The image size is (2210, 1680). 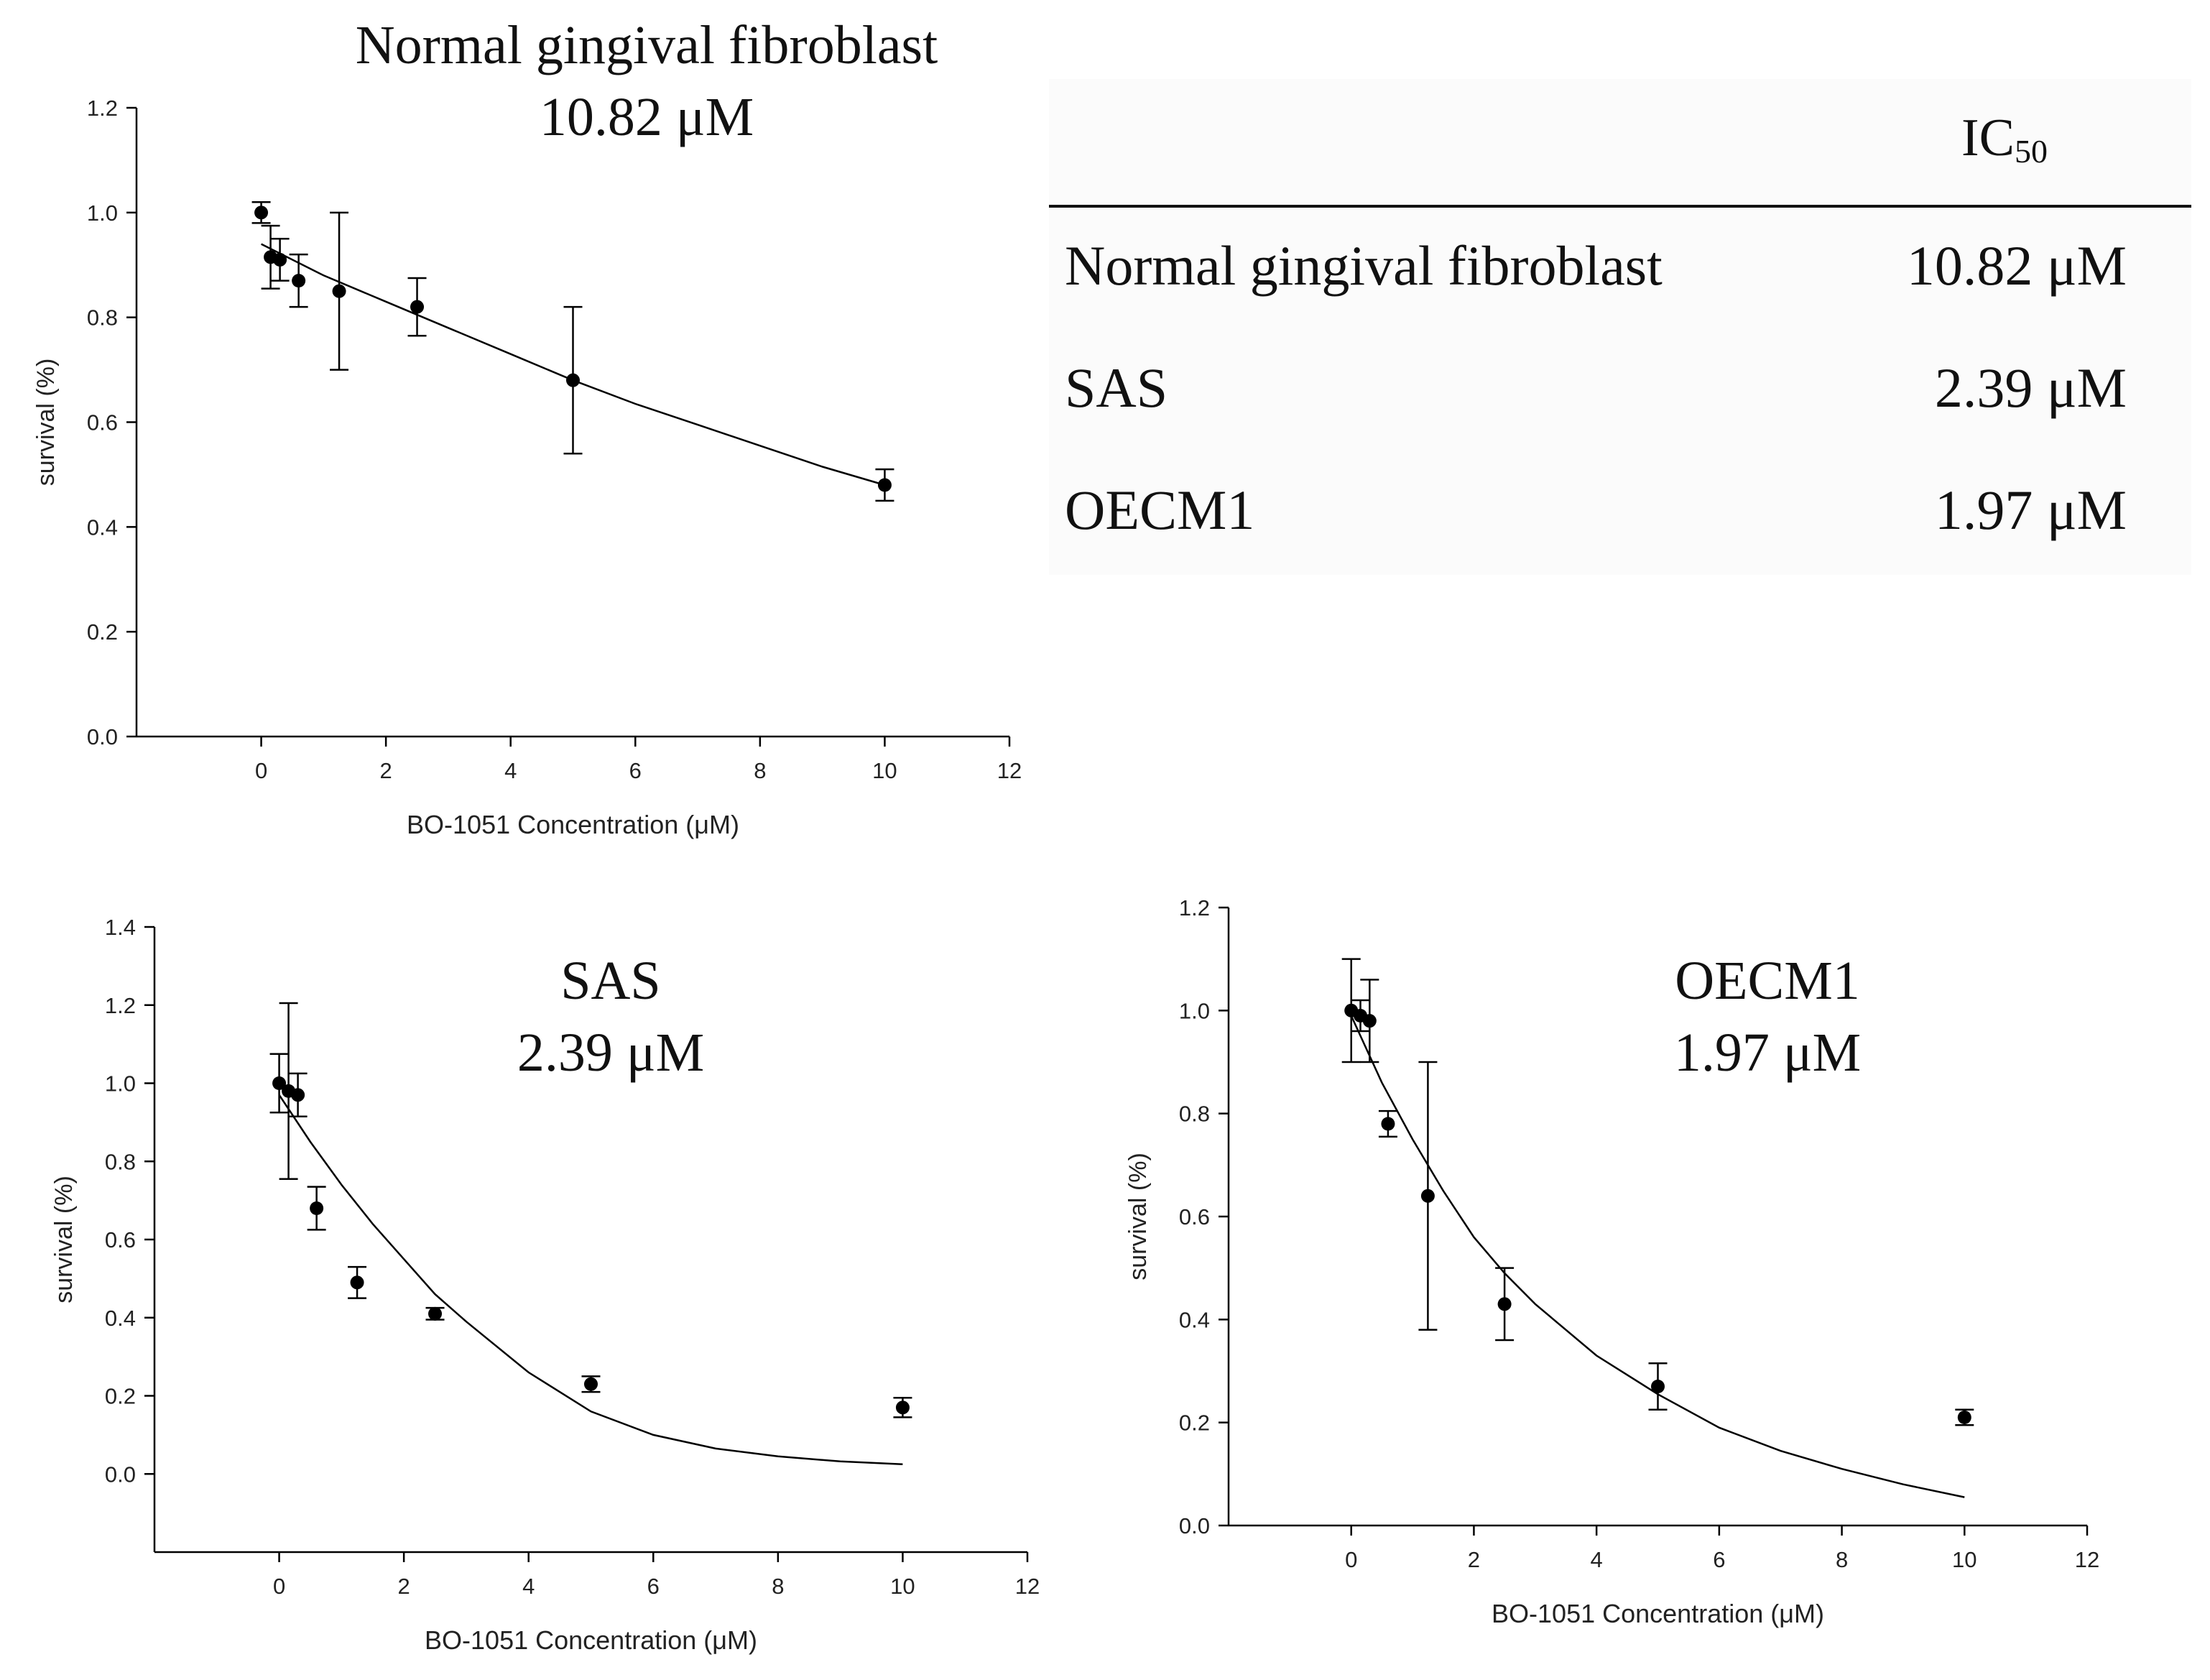 I want to click on chart-subtitle: 2.39 μM, so click(x=610, y=1053).